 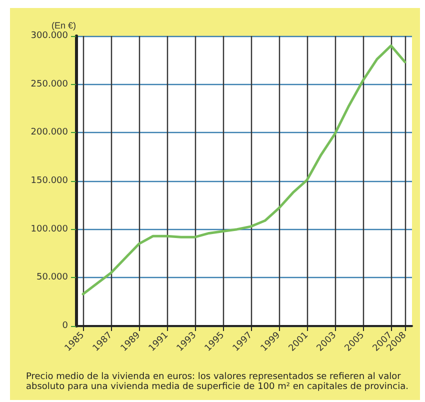 What do you see at coordinates (49, 229) in the screenshot?
I see `y-tick-label: 100.000` at bounding box center [49, 229].